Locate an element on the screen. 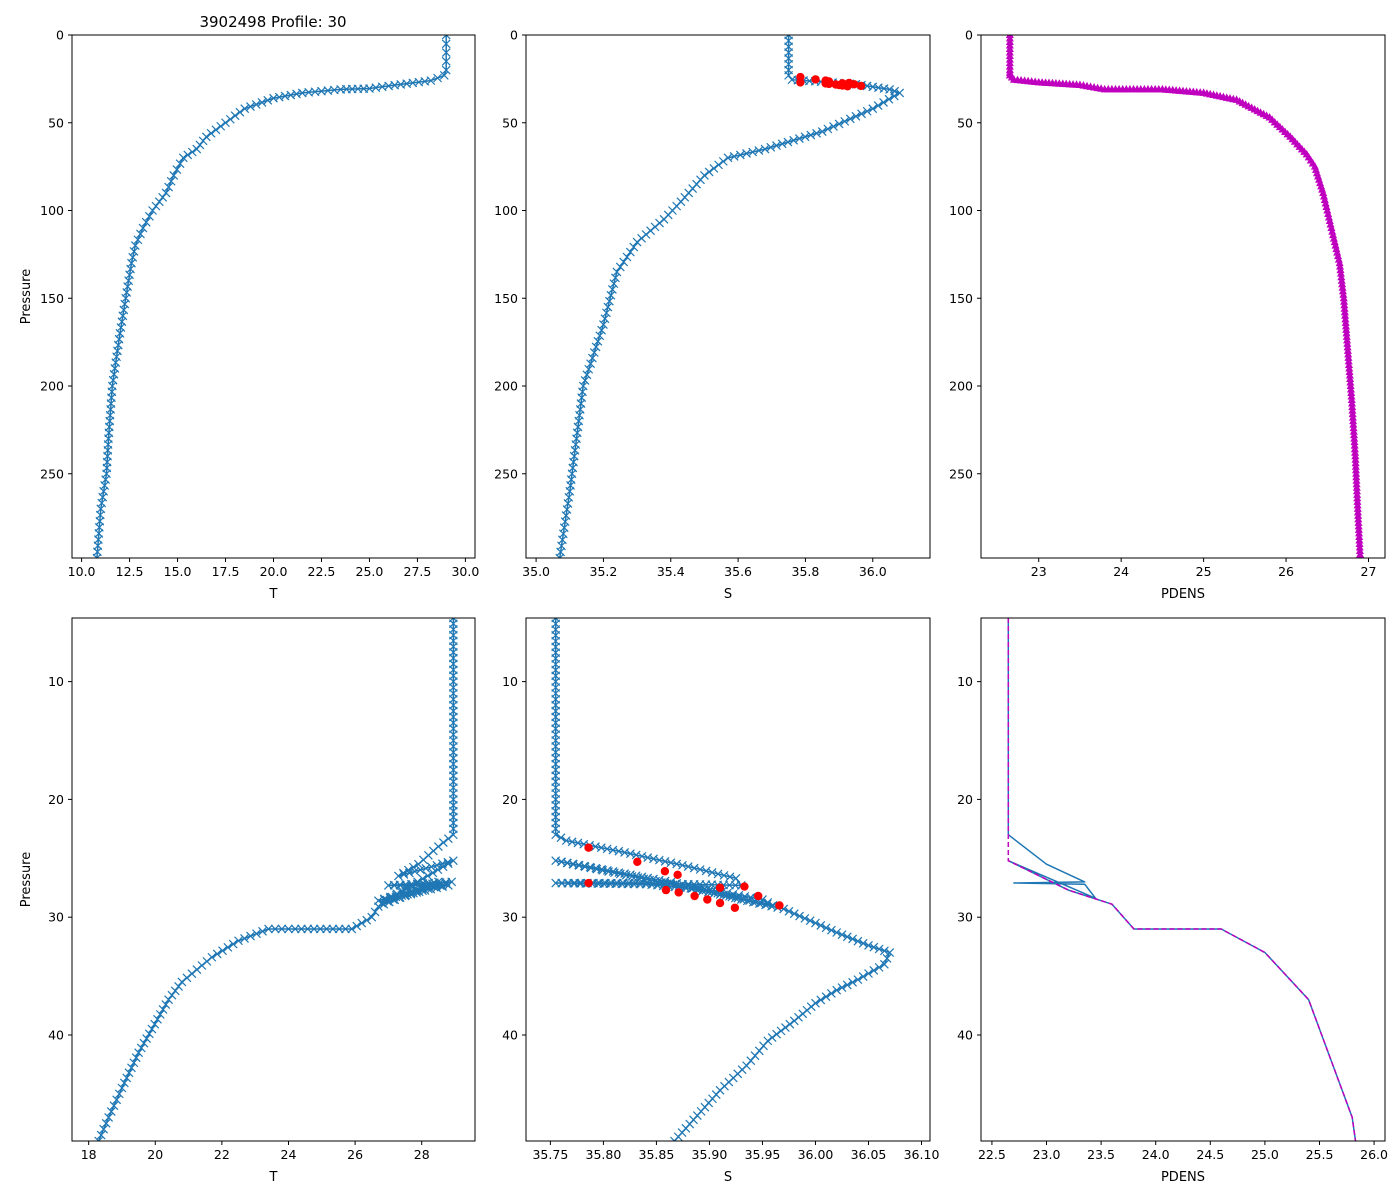  x-tick-label: 24.0 is located at coordinates (1156, 1154).